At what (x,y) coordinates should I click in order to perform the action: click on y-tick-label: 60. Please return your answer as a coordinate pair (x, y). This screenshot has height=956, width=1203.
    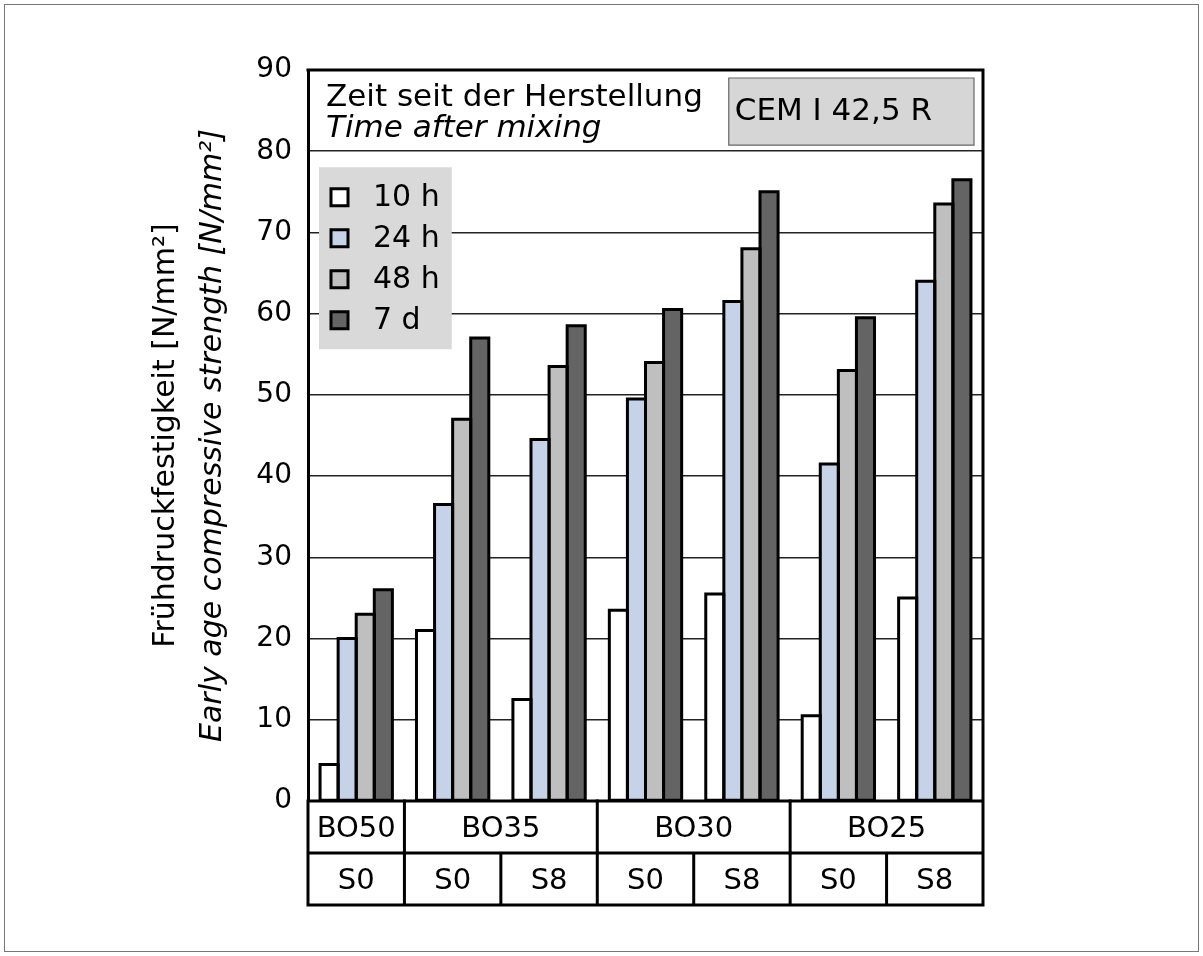
    Looking at the image, I should click on (274, 311).